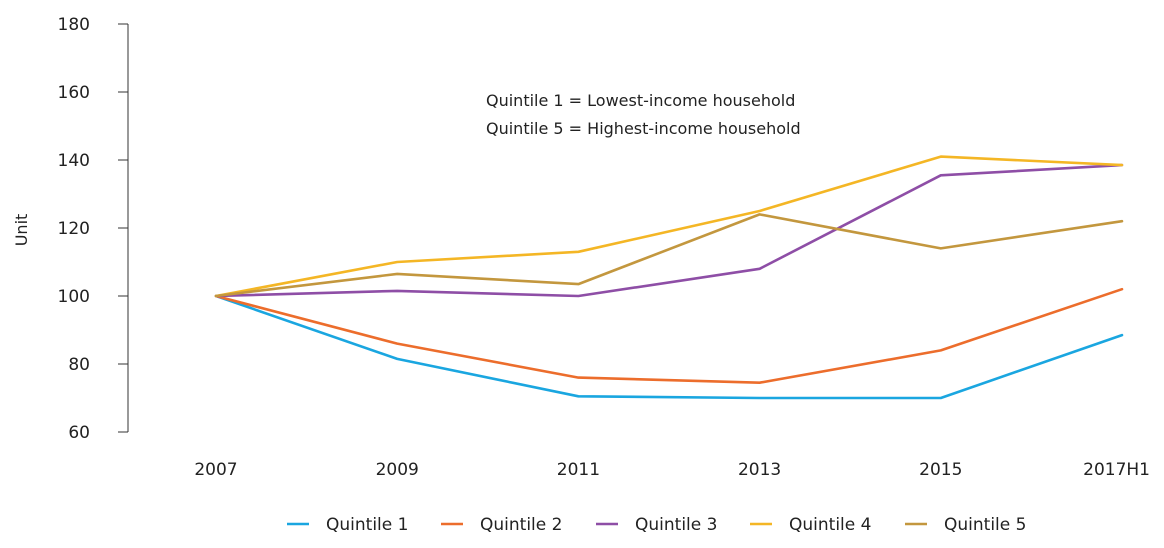 The height and width of the screenshot is (548, 1164). Describe the element at coordinates (74, 93) in the screenshot. I see `y-tick-label: 160` at that location.